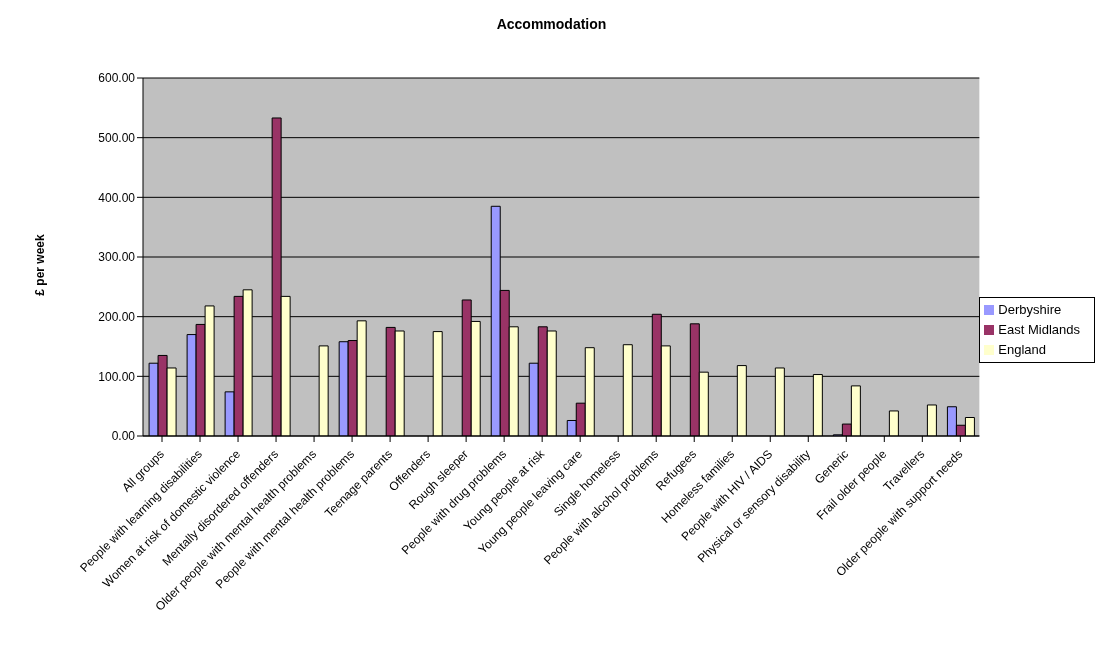 The height and width of the screenshot is (659, 1103). Describe the element at coordinates (1022, 349) in the screenshot. I see `legend-label: England` at that location.